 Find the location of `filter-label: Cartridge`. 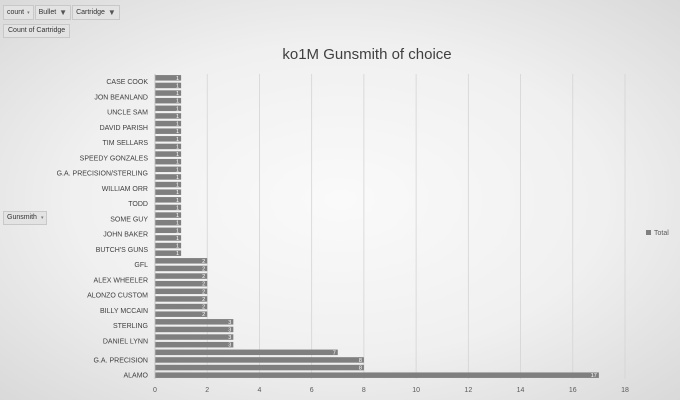

filter-label: Cartridge is located at coordinates (90, 12).